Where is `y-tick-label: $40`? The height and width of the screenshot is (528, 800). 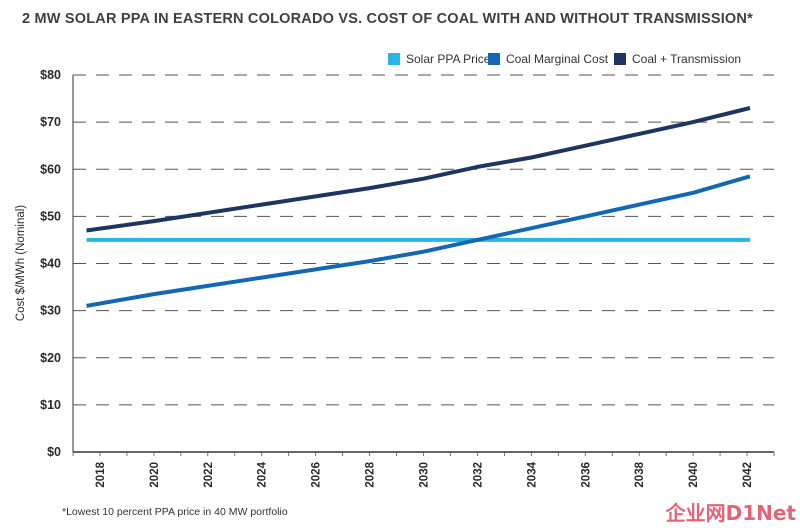 y-tick-label: $40 is located at coordinates (50, 264).